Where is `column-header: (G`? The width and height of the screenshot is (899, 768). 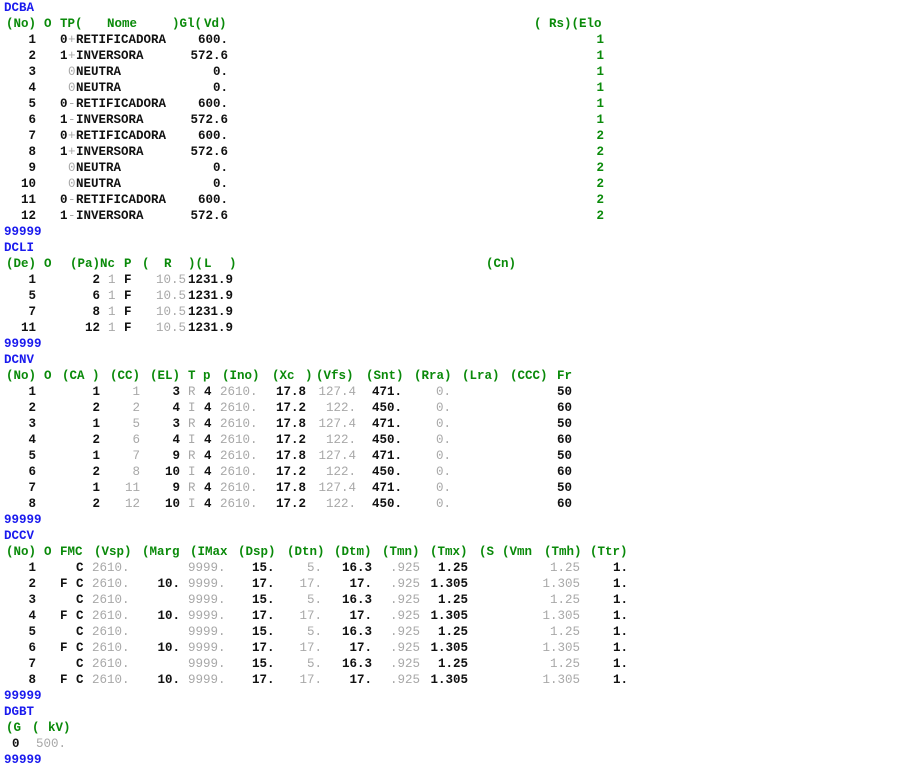 column-header: (G is located at coordinates (14, 728).